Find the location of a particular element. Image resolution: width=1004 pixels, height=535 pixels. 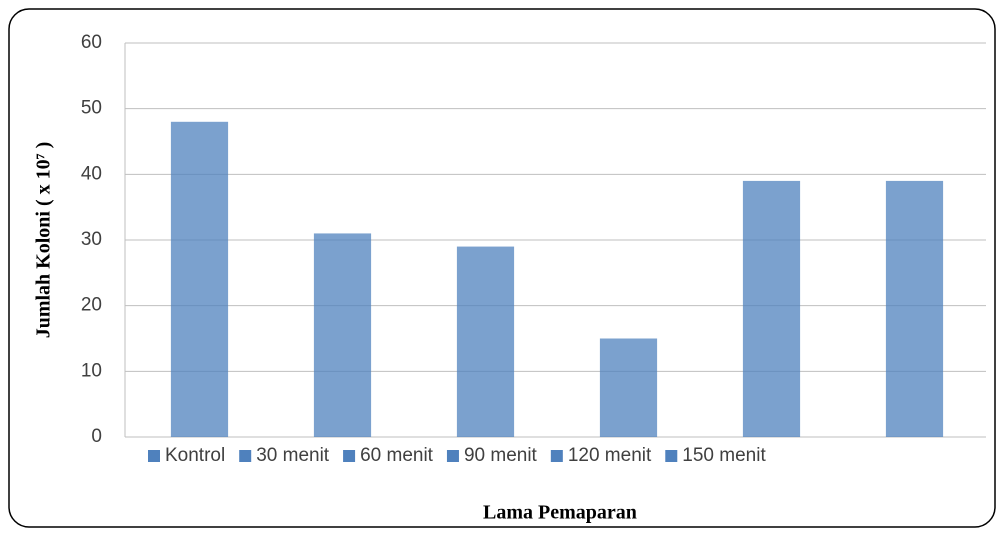

y-tick-label: 20 is located at coordinates (91, 305).